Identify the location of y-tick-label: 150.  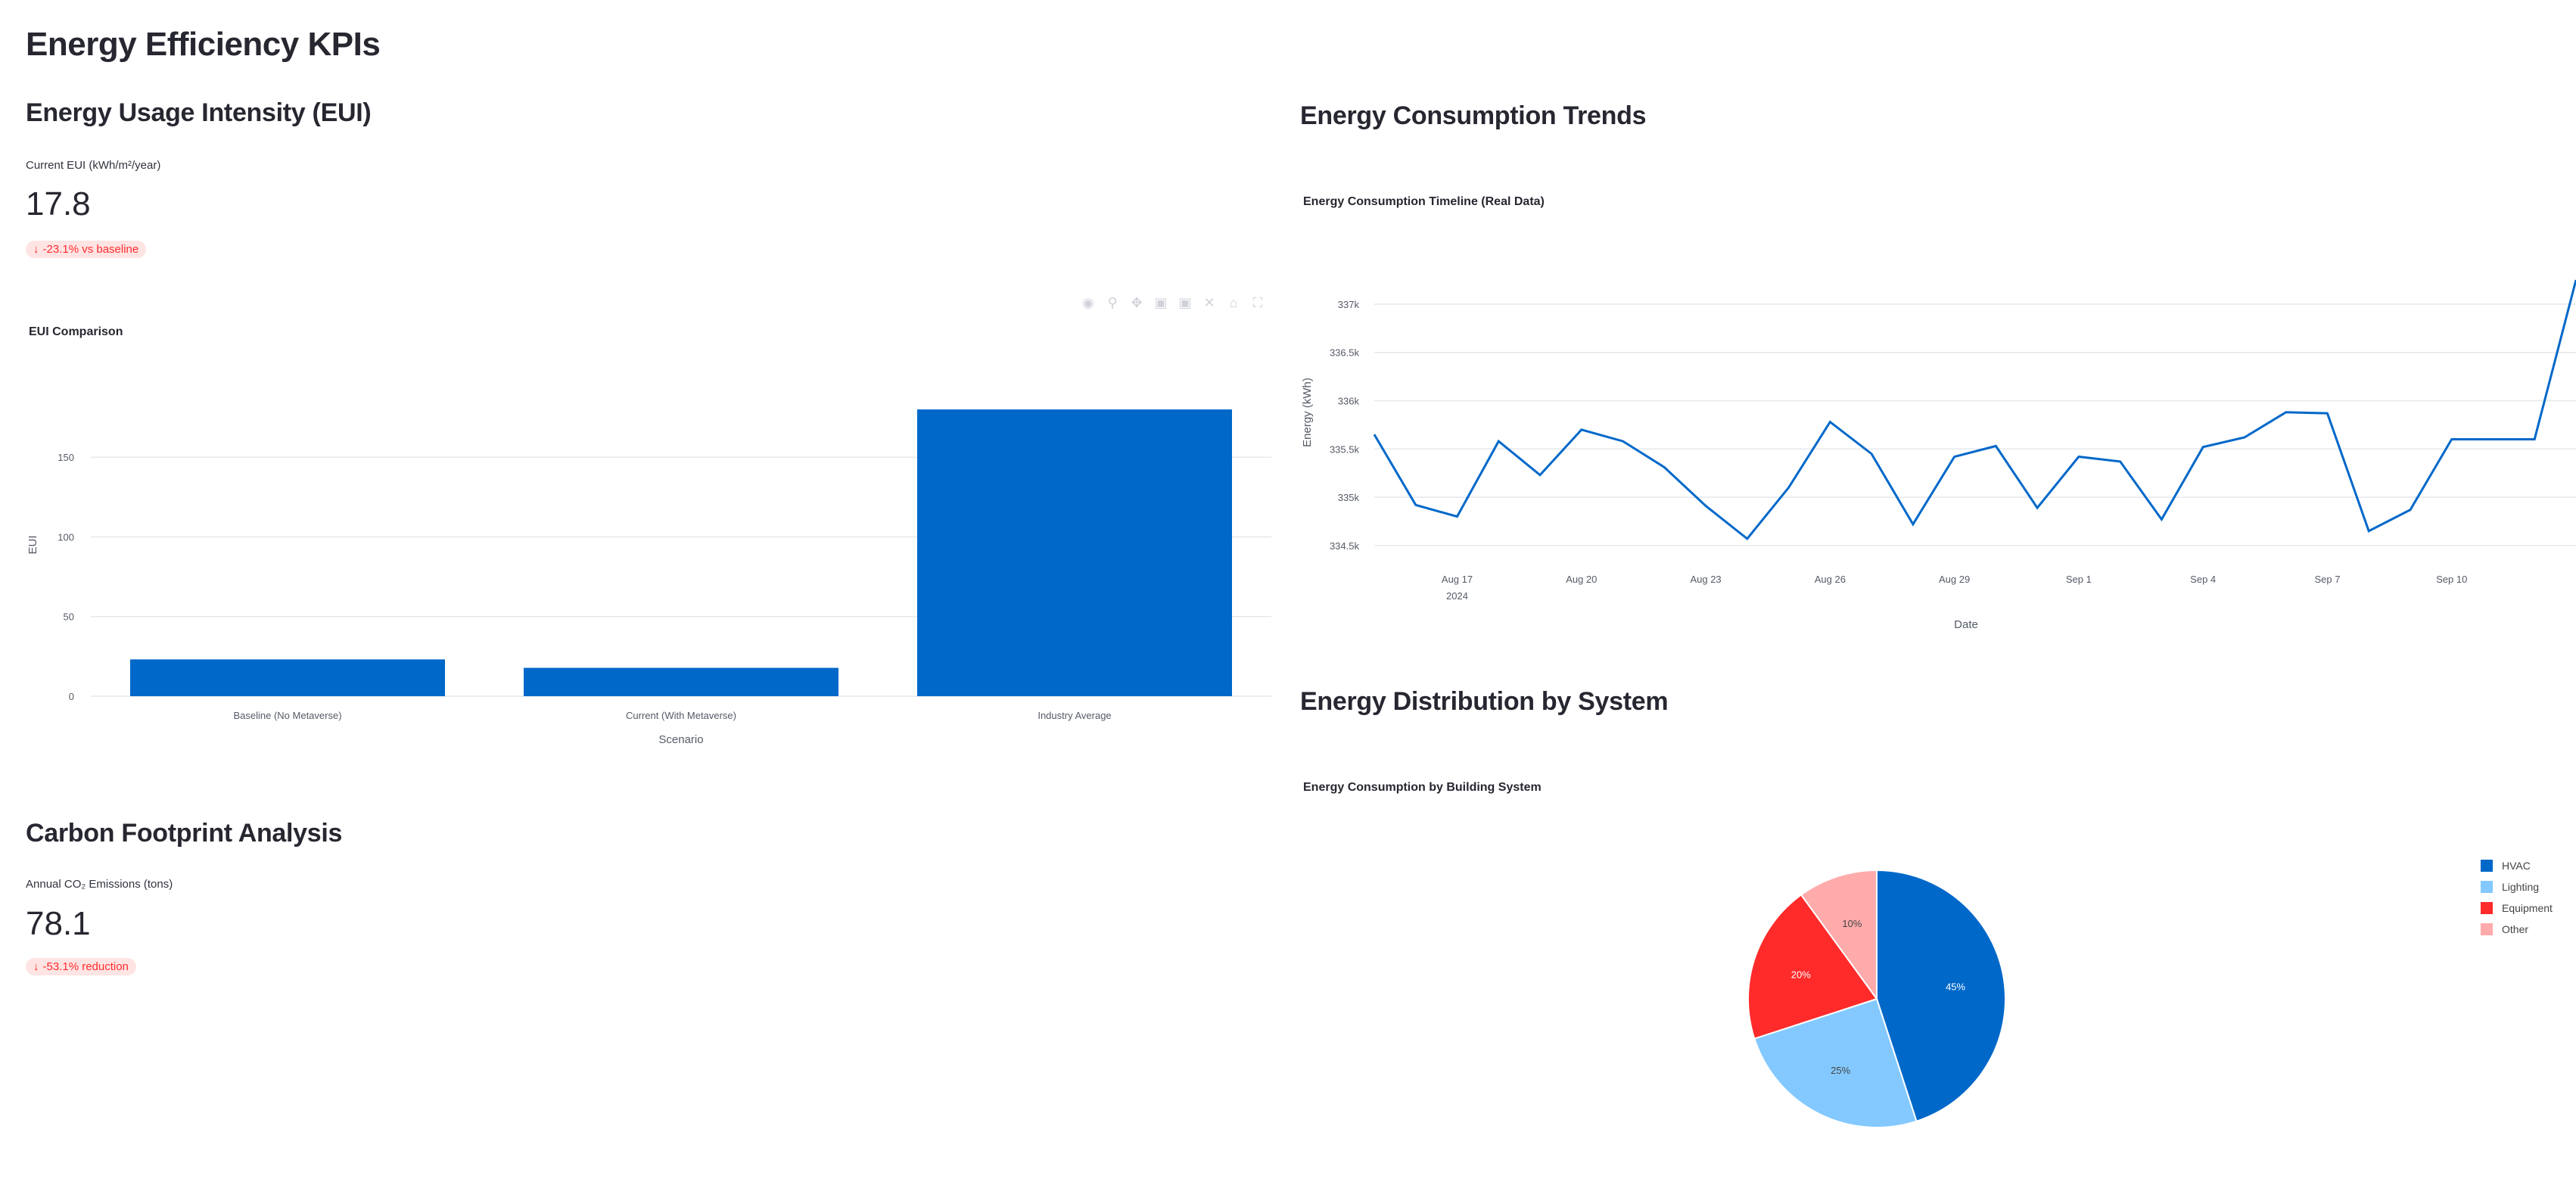
(66, 457).